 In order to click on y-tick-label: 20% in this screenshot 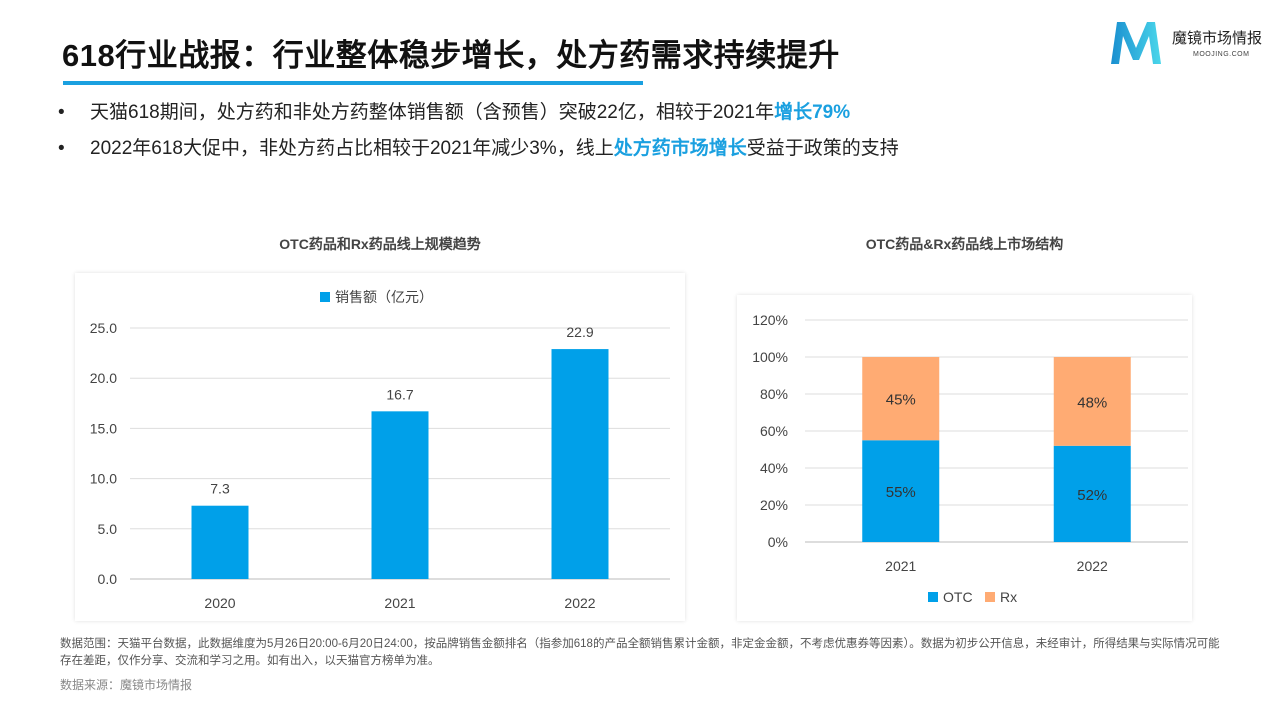, I will do `click(774, 505)`.